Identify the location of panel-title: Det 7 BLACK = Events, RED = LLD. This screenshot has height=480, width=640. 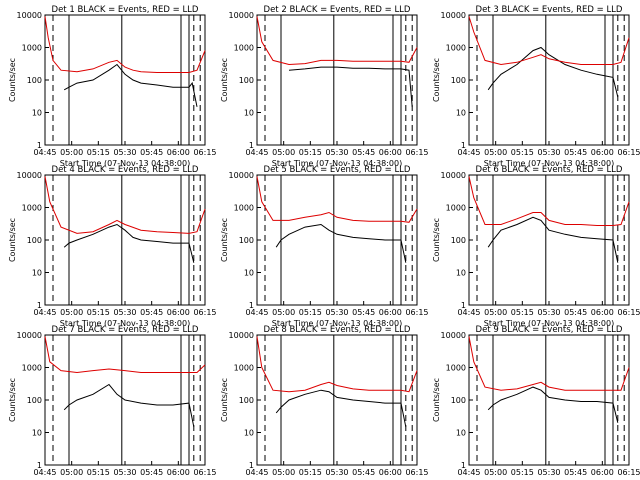
(125, 330).